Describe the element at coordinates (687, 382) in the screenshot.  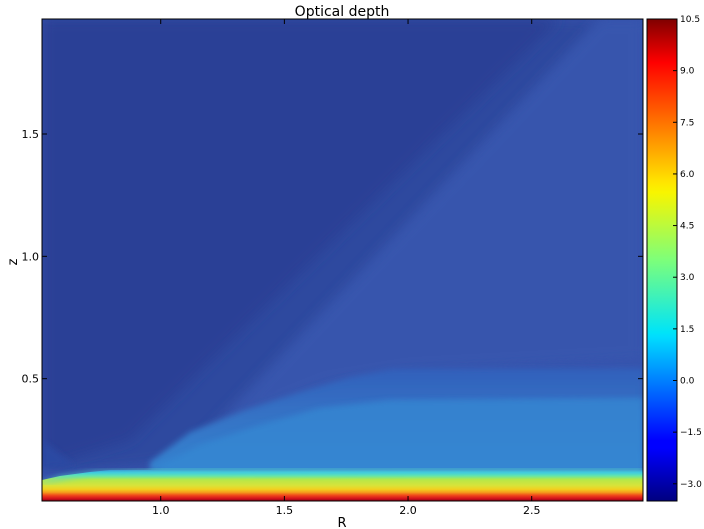
I see `colorbar-tick-label-2: 0.0` at that location.